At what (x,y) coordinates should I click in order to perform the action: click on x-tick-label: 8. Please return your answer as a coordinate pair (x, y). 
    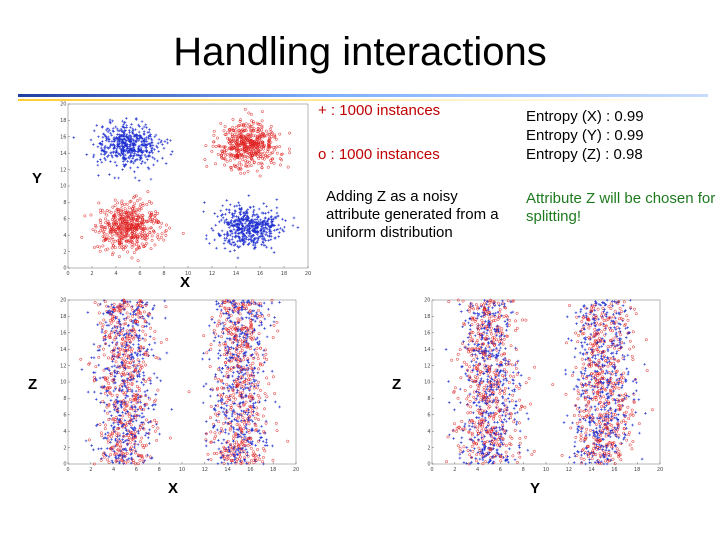
    Looking at the image, I should click on (159, 470).